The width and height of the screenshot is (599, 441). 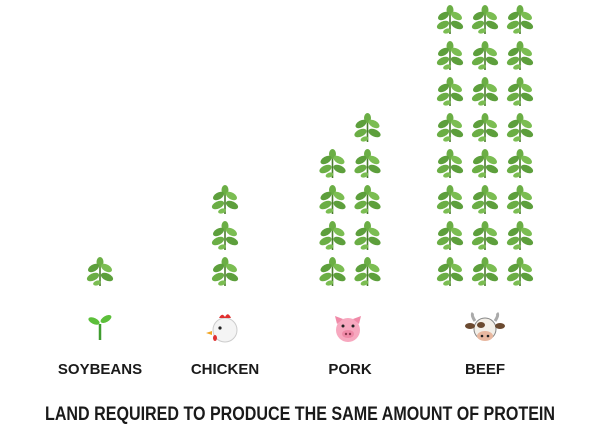 I want to click on seedling-icon, so click(x=100, y=327).